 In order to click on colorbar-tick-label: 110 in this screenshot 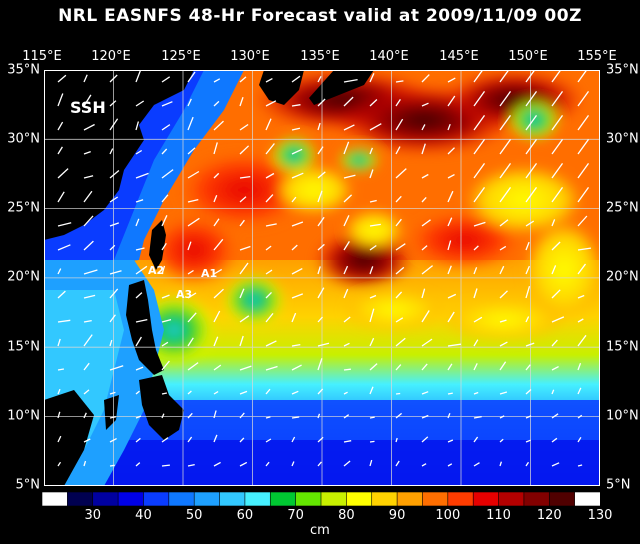, I will do `click(498, 515)`.